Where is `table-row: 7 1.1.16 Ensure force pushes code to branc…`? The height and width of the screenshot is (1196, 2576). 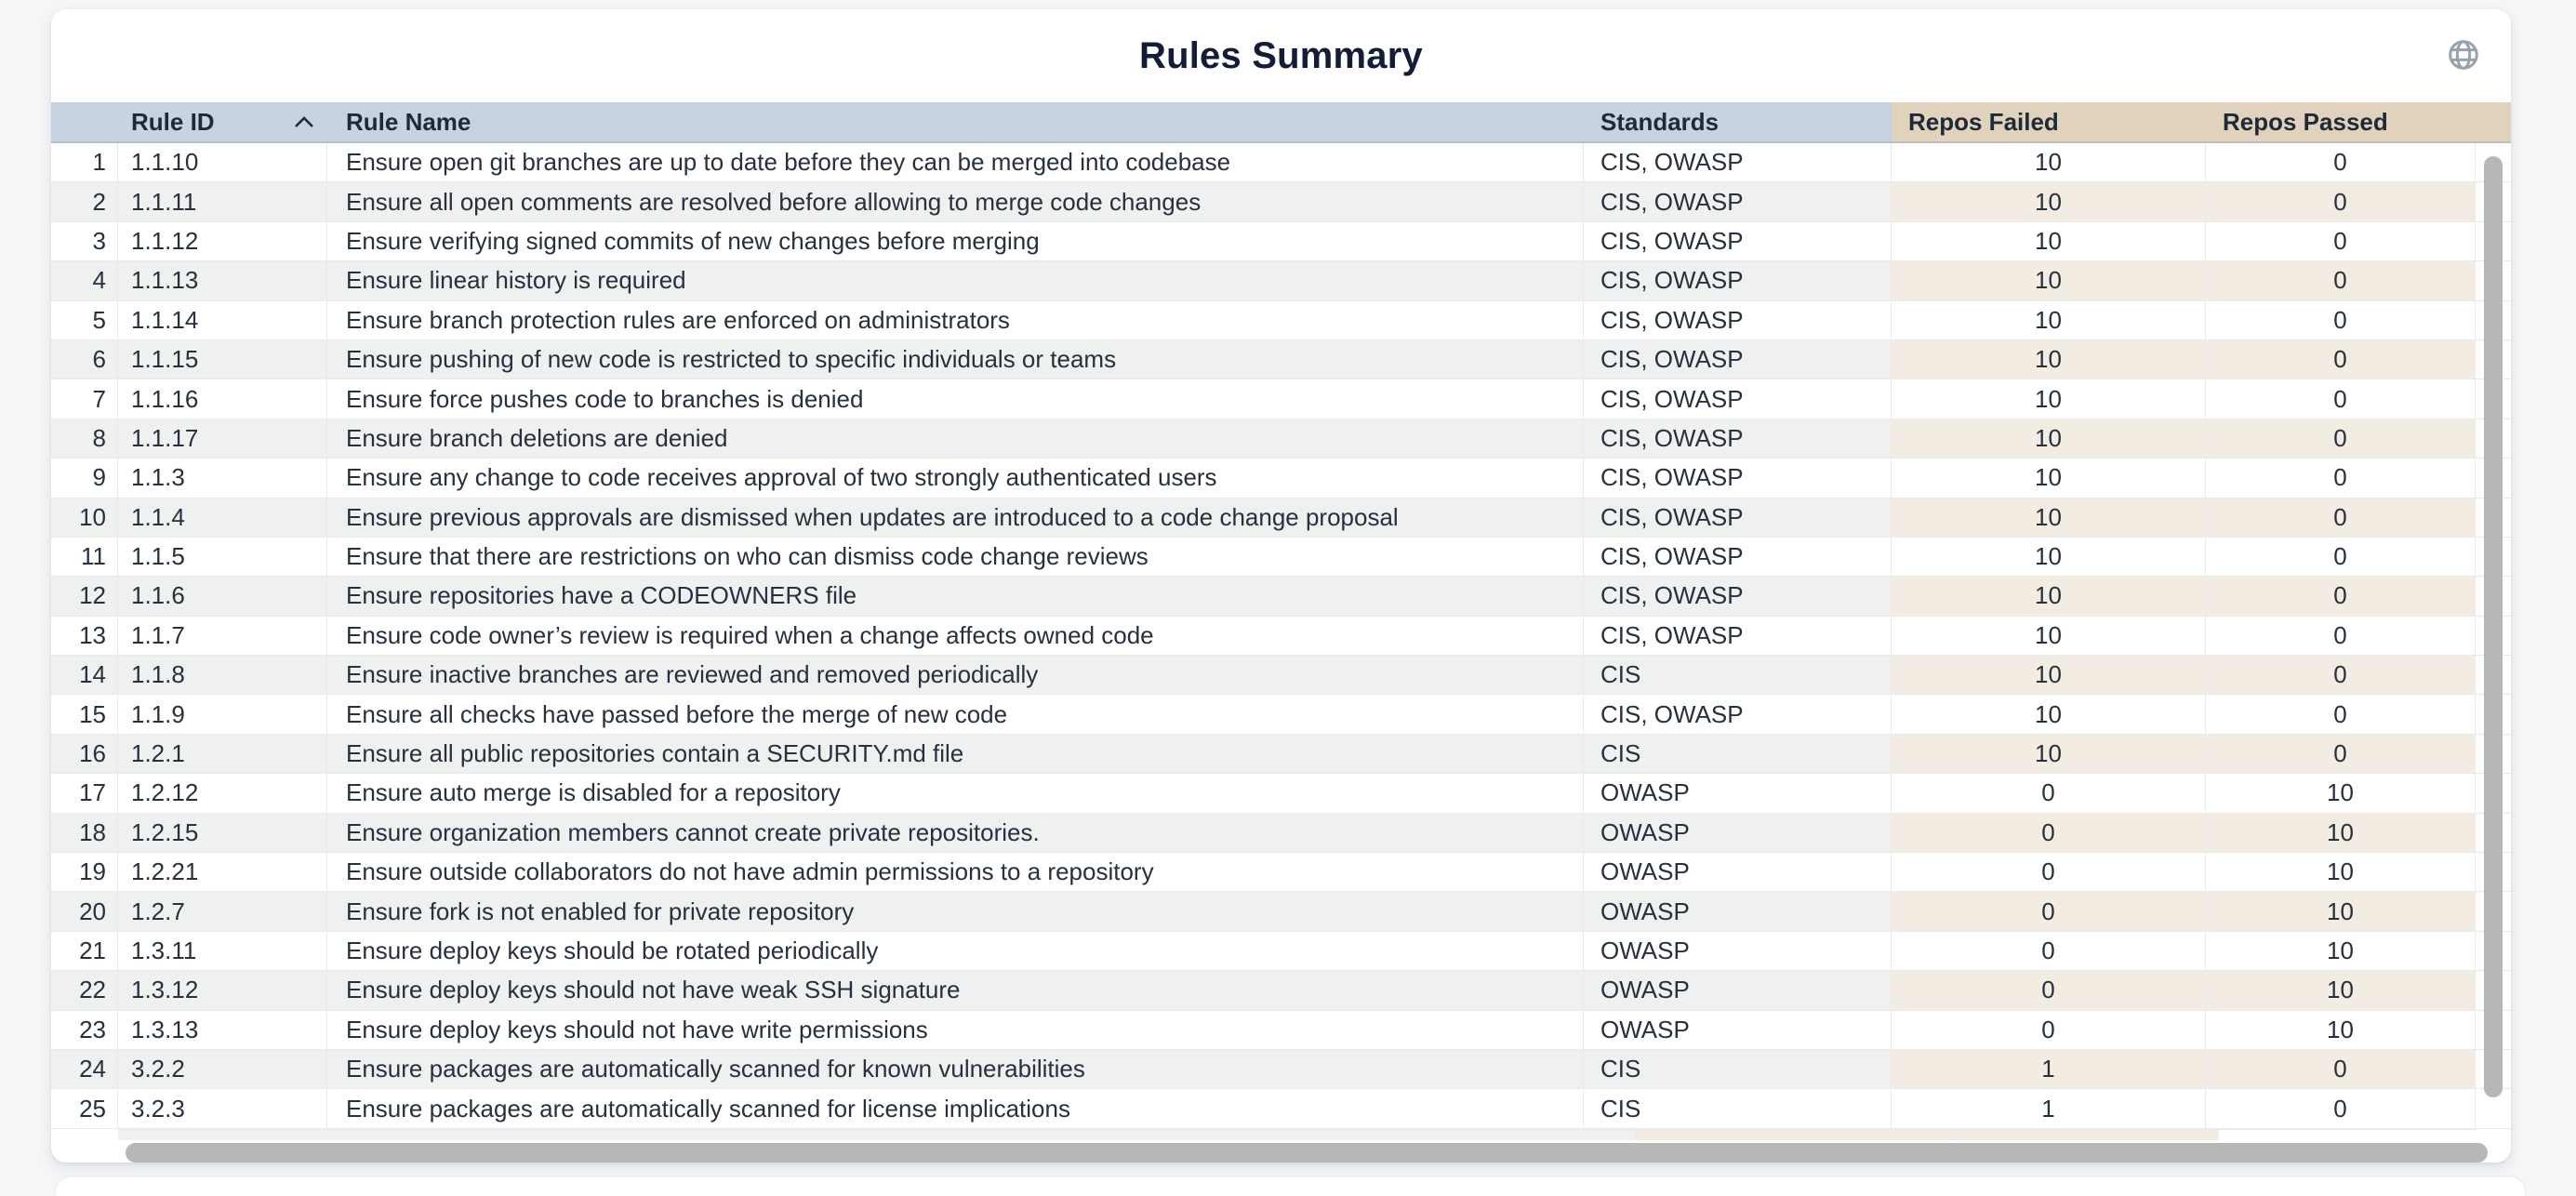 table-row: 7 1.1.16 Ensure force pushes code to branc… is located at coordinates (1281, 399).